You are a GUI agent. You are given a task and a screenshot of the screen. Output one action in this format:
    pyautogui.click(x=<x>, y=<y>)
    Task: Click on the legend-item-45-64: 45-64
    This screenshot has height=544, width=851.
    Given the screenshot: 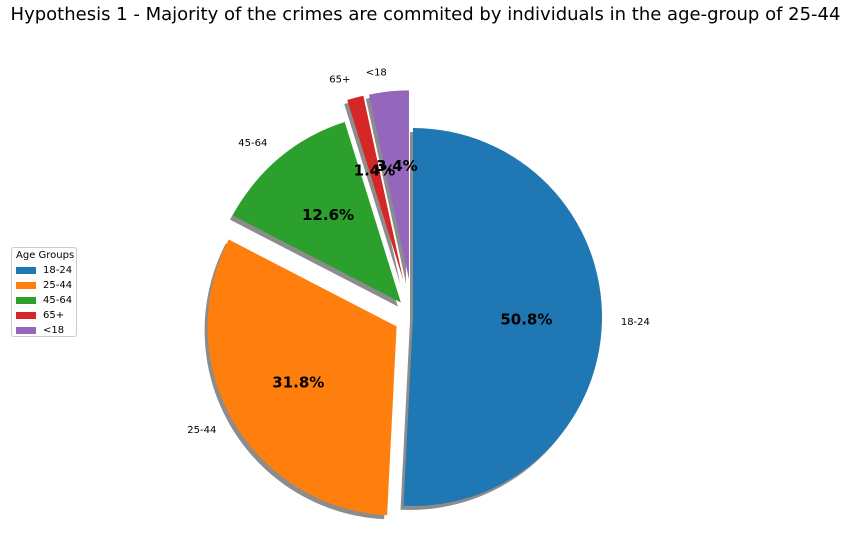 What is the action you would take?
    pyautogui.click(x=44, y=300)
    